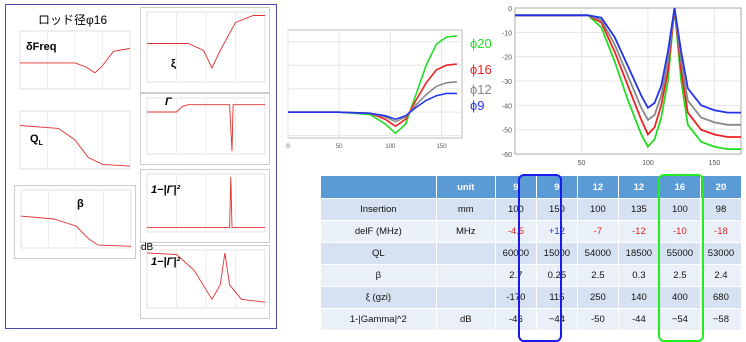  I want to click on ql-plot: QL, so click(74, 143).